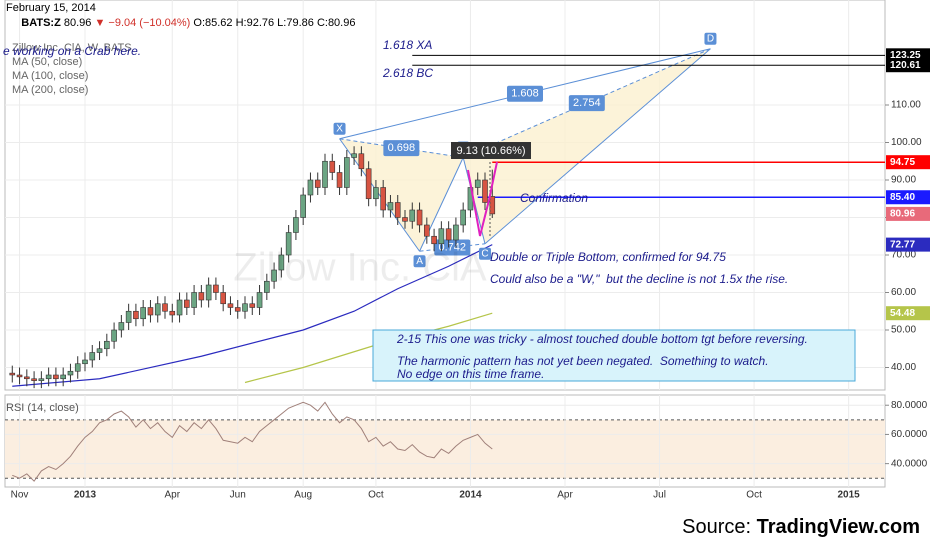 Image resolution: width=932 pixels, height=550 pixels. Describe the element at coordinates (41, 23) in the screenshot. I see `symbol: BATS:Z` at that location.